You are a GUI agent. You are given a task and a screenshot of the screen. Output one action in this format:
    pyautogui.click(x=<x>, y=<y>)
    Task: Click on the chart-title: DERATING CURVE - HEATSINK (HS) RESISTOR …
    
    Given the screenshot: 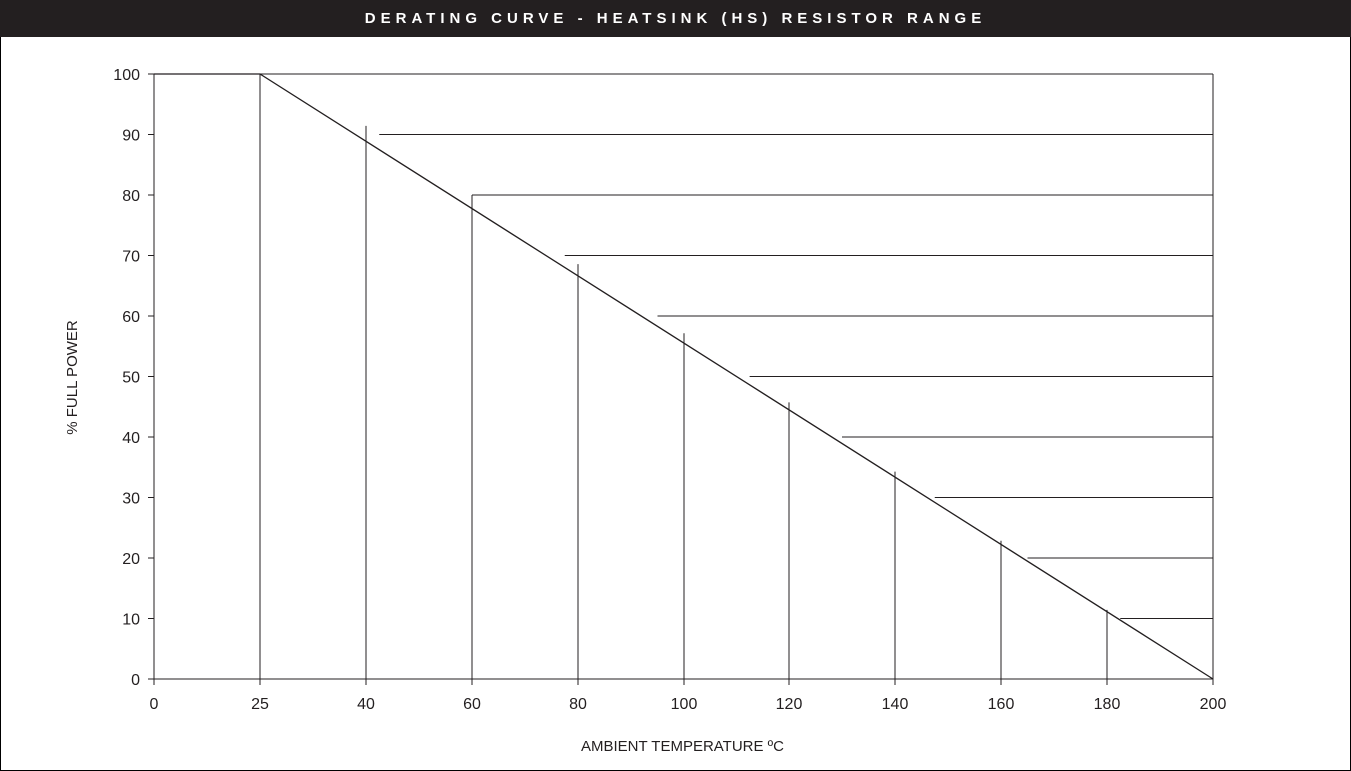 What is the action you would take?
    pyautogui.click(x=675, y=18)
    